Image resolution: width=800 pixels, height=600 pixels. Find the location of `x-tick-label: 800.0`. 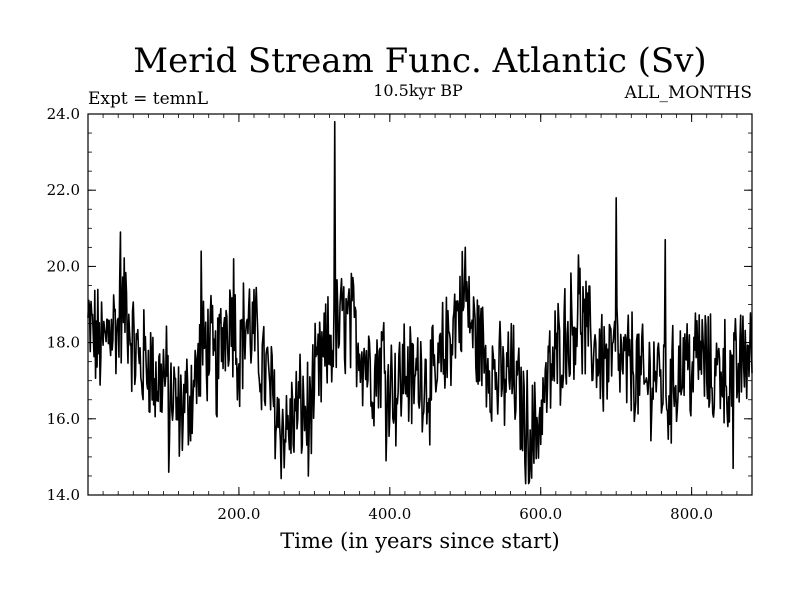

x-tick-label: 800.0 is located at coordinates (691, 514).